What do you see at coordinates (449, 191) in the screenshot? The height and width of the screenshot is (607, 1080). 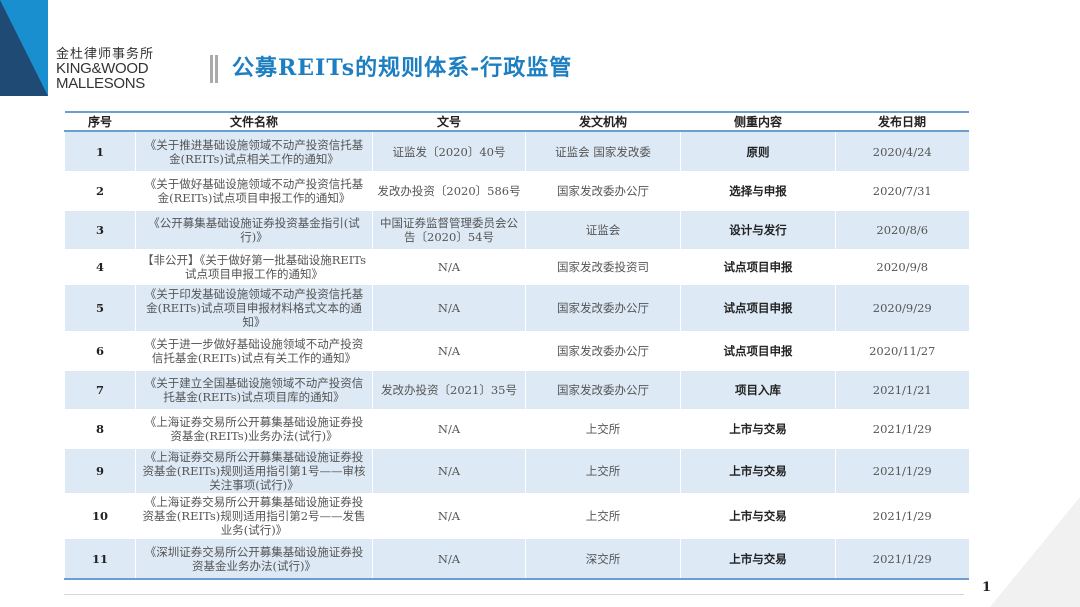 I see `cell-doc-no: 发改办投资〔2020〕586号` at bounding box center [449, 191].